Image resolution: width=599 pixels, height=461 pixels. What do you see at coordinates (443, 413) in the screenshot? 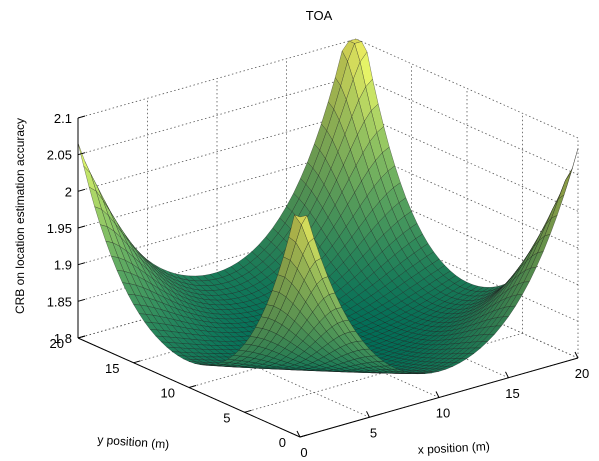
I see `x-tick-label: 10` at bounding box center [443, 413].